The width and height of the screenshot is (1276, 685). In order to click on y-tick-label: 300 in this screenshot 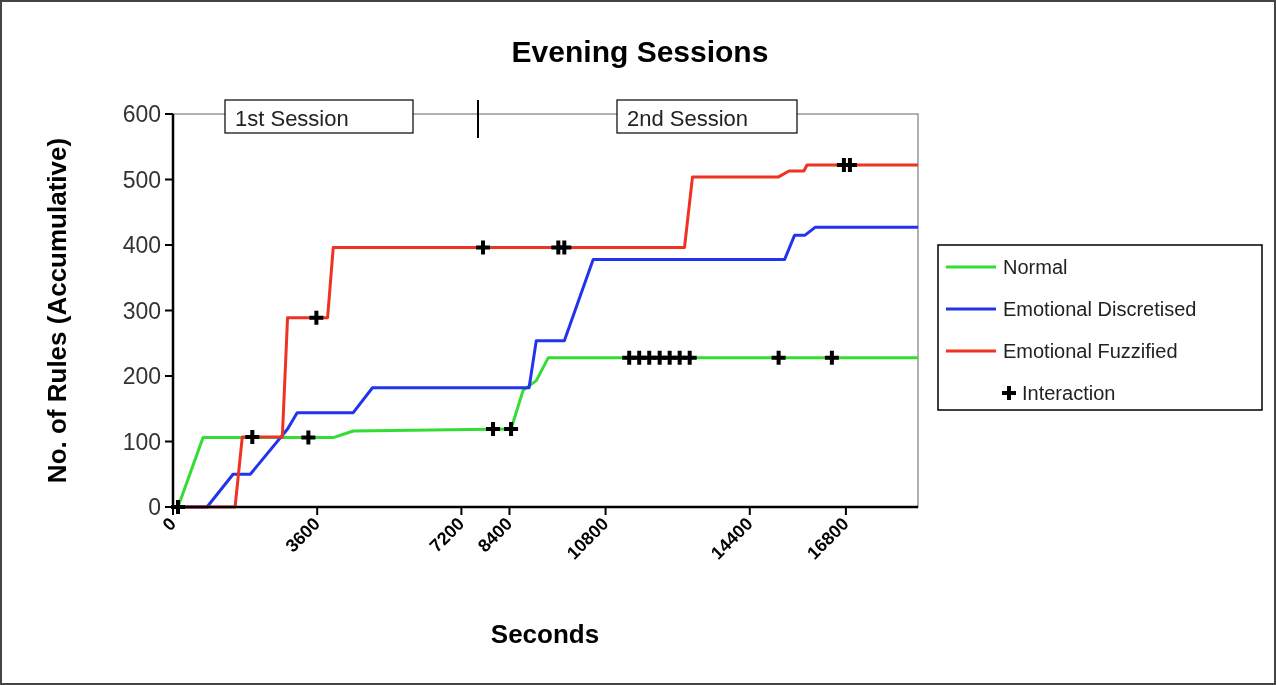, I will do `click(141, 310)`.